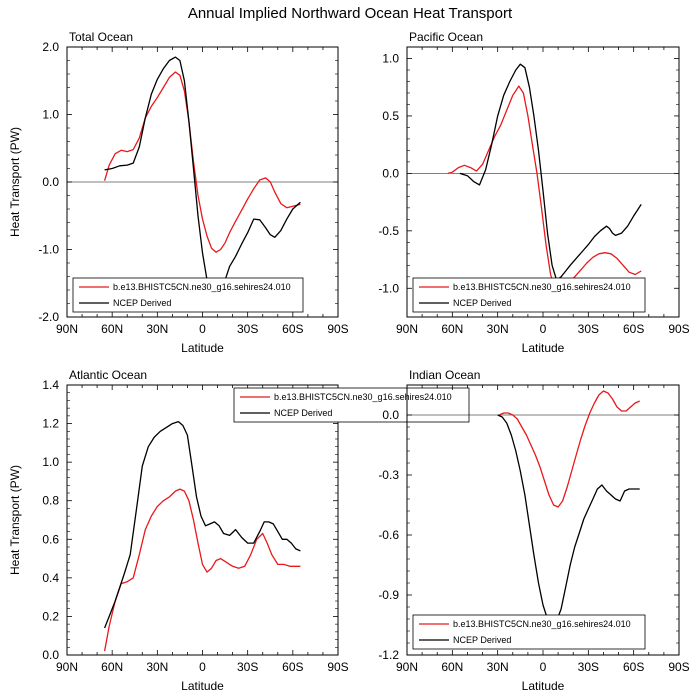 The image size is (700, 700). I want to click on y-tick-label: 0.6, so click(50, 539).